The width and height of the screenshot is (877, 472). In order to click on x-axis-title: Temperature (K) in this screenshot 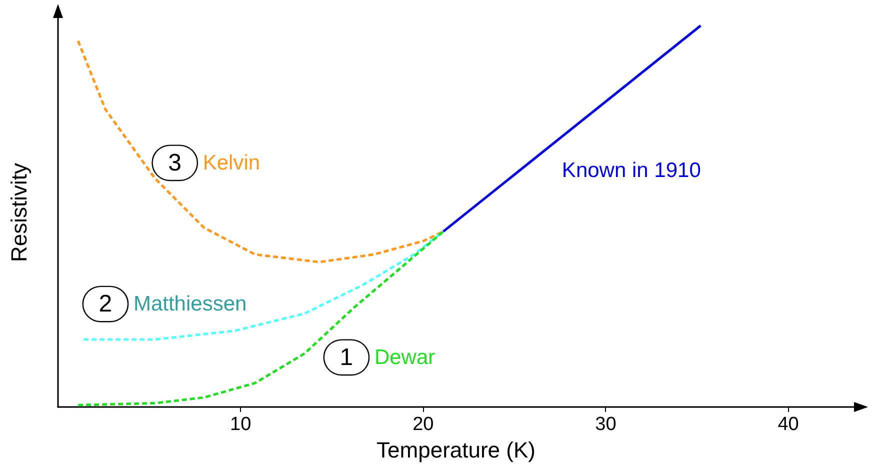, I will do `click(456, 449)`.